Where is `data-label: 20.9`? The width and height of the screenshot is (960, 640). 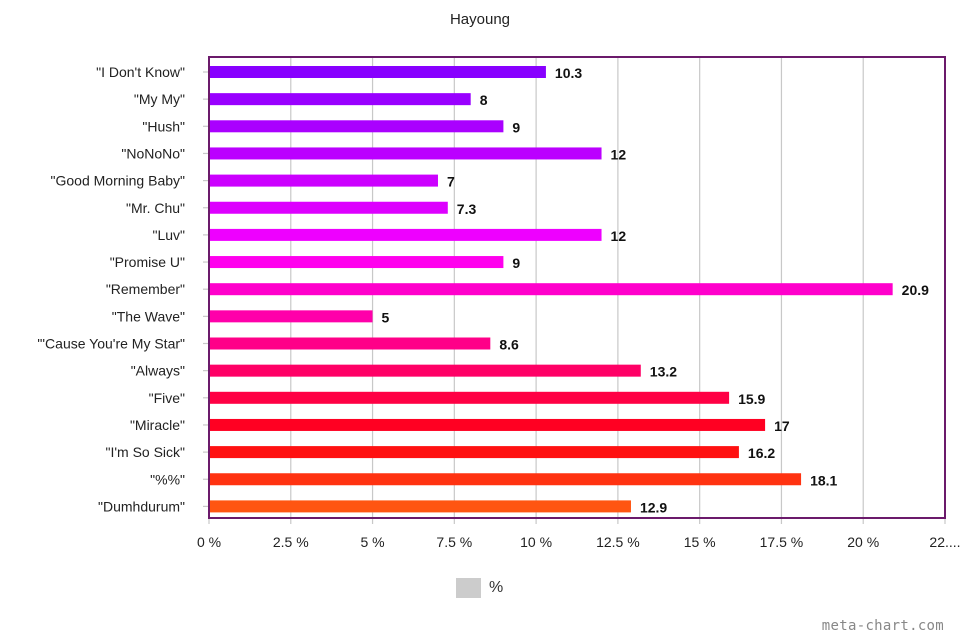
data-label: 20.9 is located at coordinates (915, 290).